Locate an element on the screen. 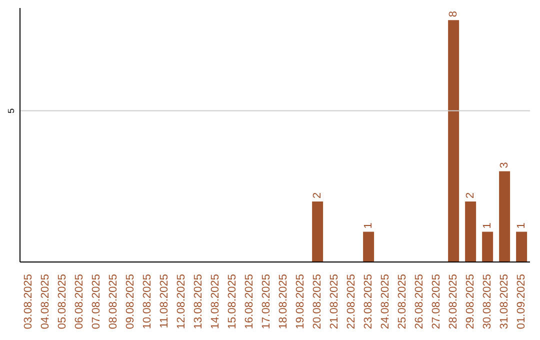  data-label: 3 is located at coordinates (504, 165).